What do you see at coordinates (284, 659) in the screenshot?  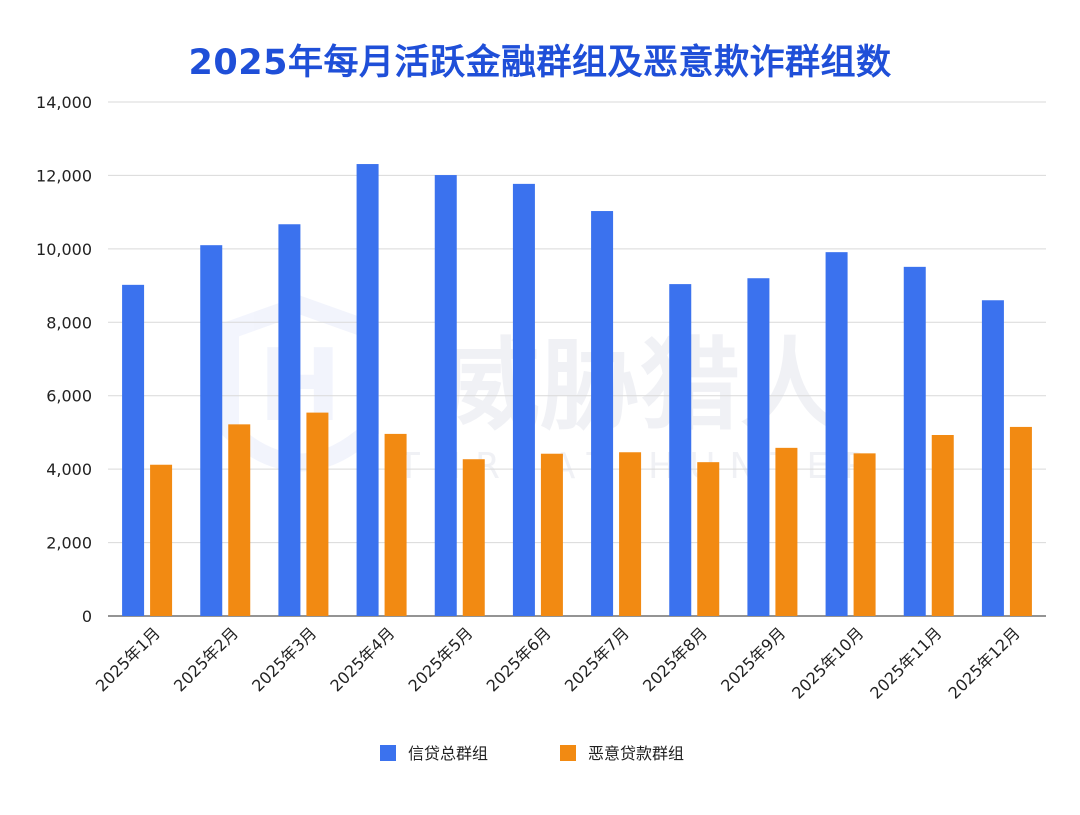 I see `x-tick-label: 2025年3月` at bounding box center [284, 659].